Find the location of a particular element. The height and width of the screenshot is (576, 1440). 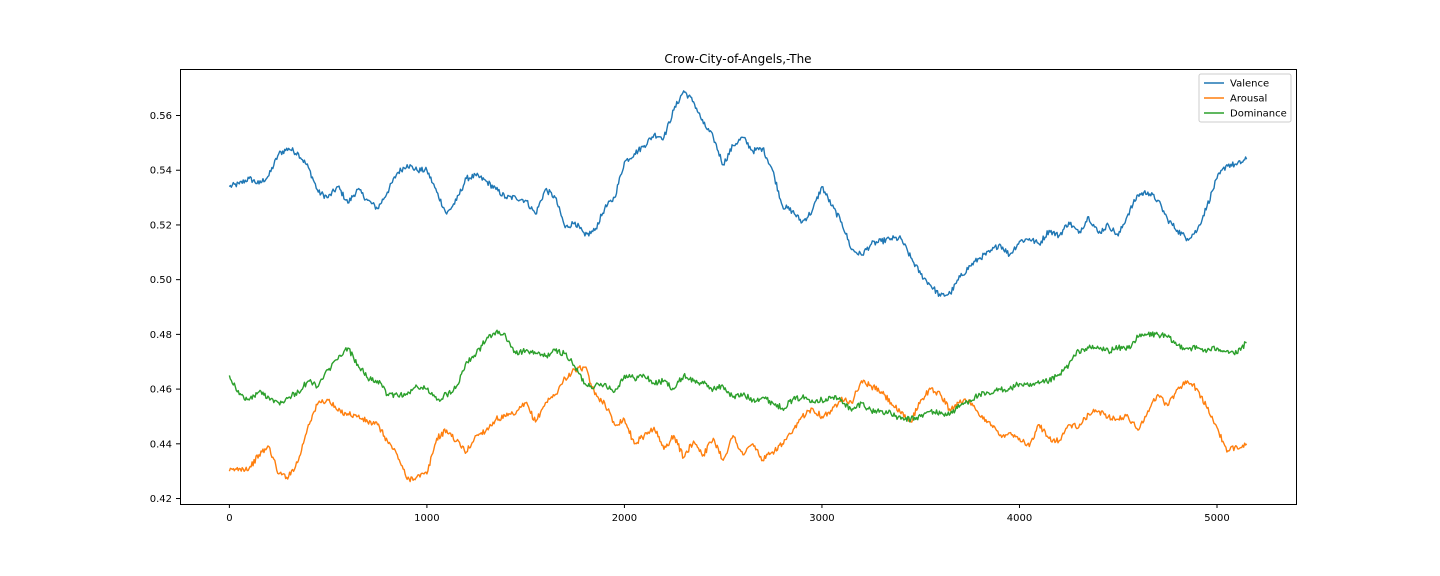

x-tick-label: 1000 is located at coordinates (426, 518).